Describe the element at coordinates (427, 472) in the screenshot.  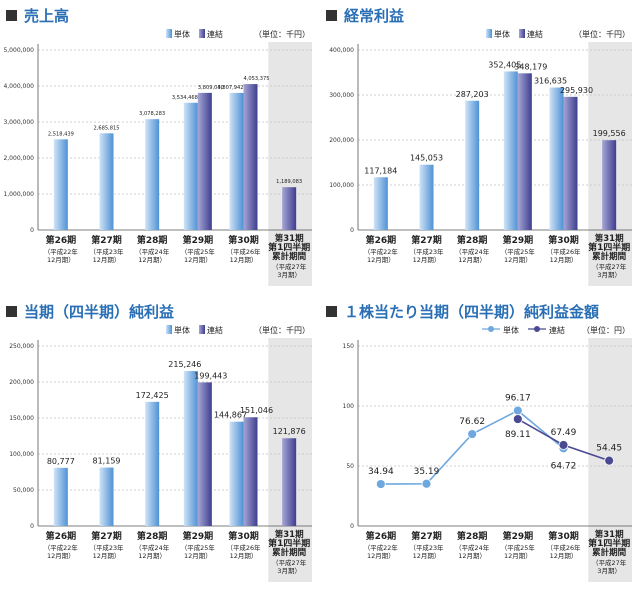
I see `data-label-single: 35.19` at that location.